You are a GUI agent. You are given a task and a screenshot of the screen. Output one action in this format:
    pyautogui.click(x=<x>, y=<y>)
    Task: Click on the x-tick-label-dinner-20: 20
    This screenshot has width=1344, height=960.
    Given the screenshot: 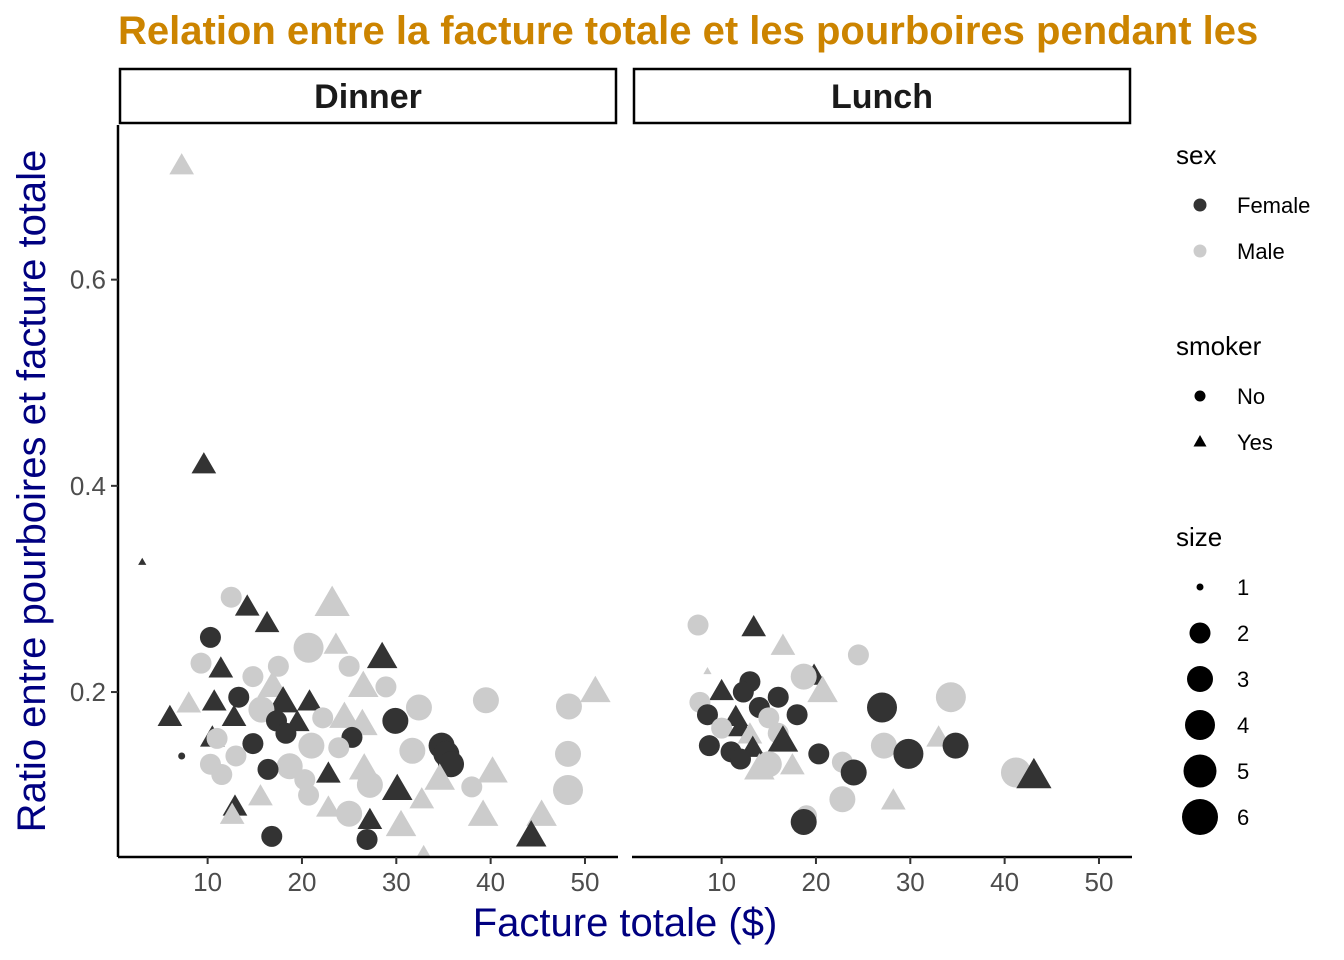 What is the action you would take?
    pyautogui.click(x=302, y=882)
    